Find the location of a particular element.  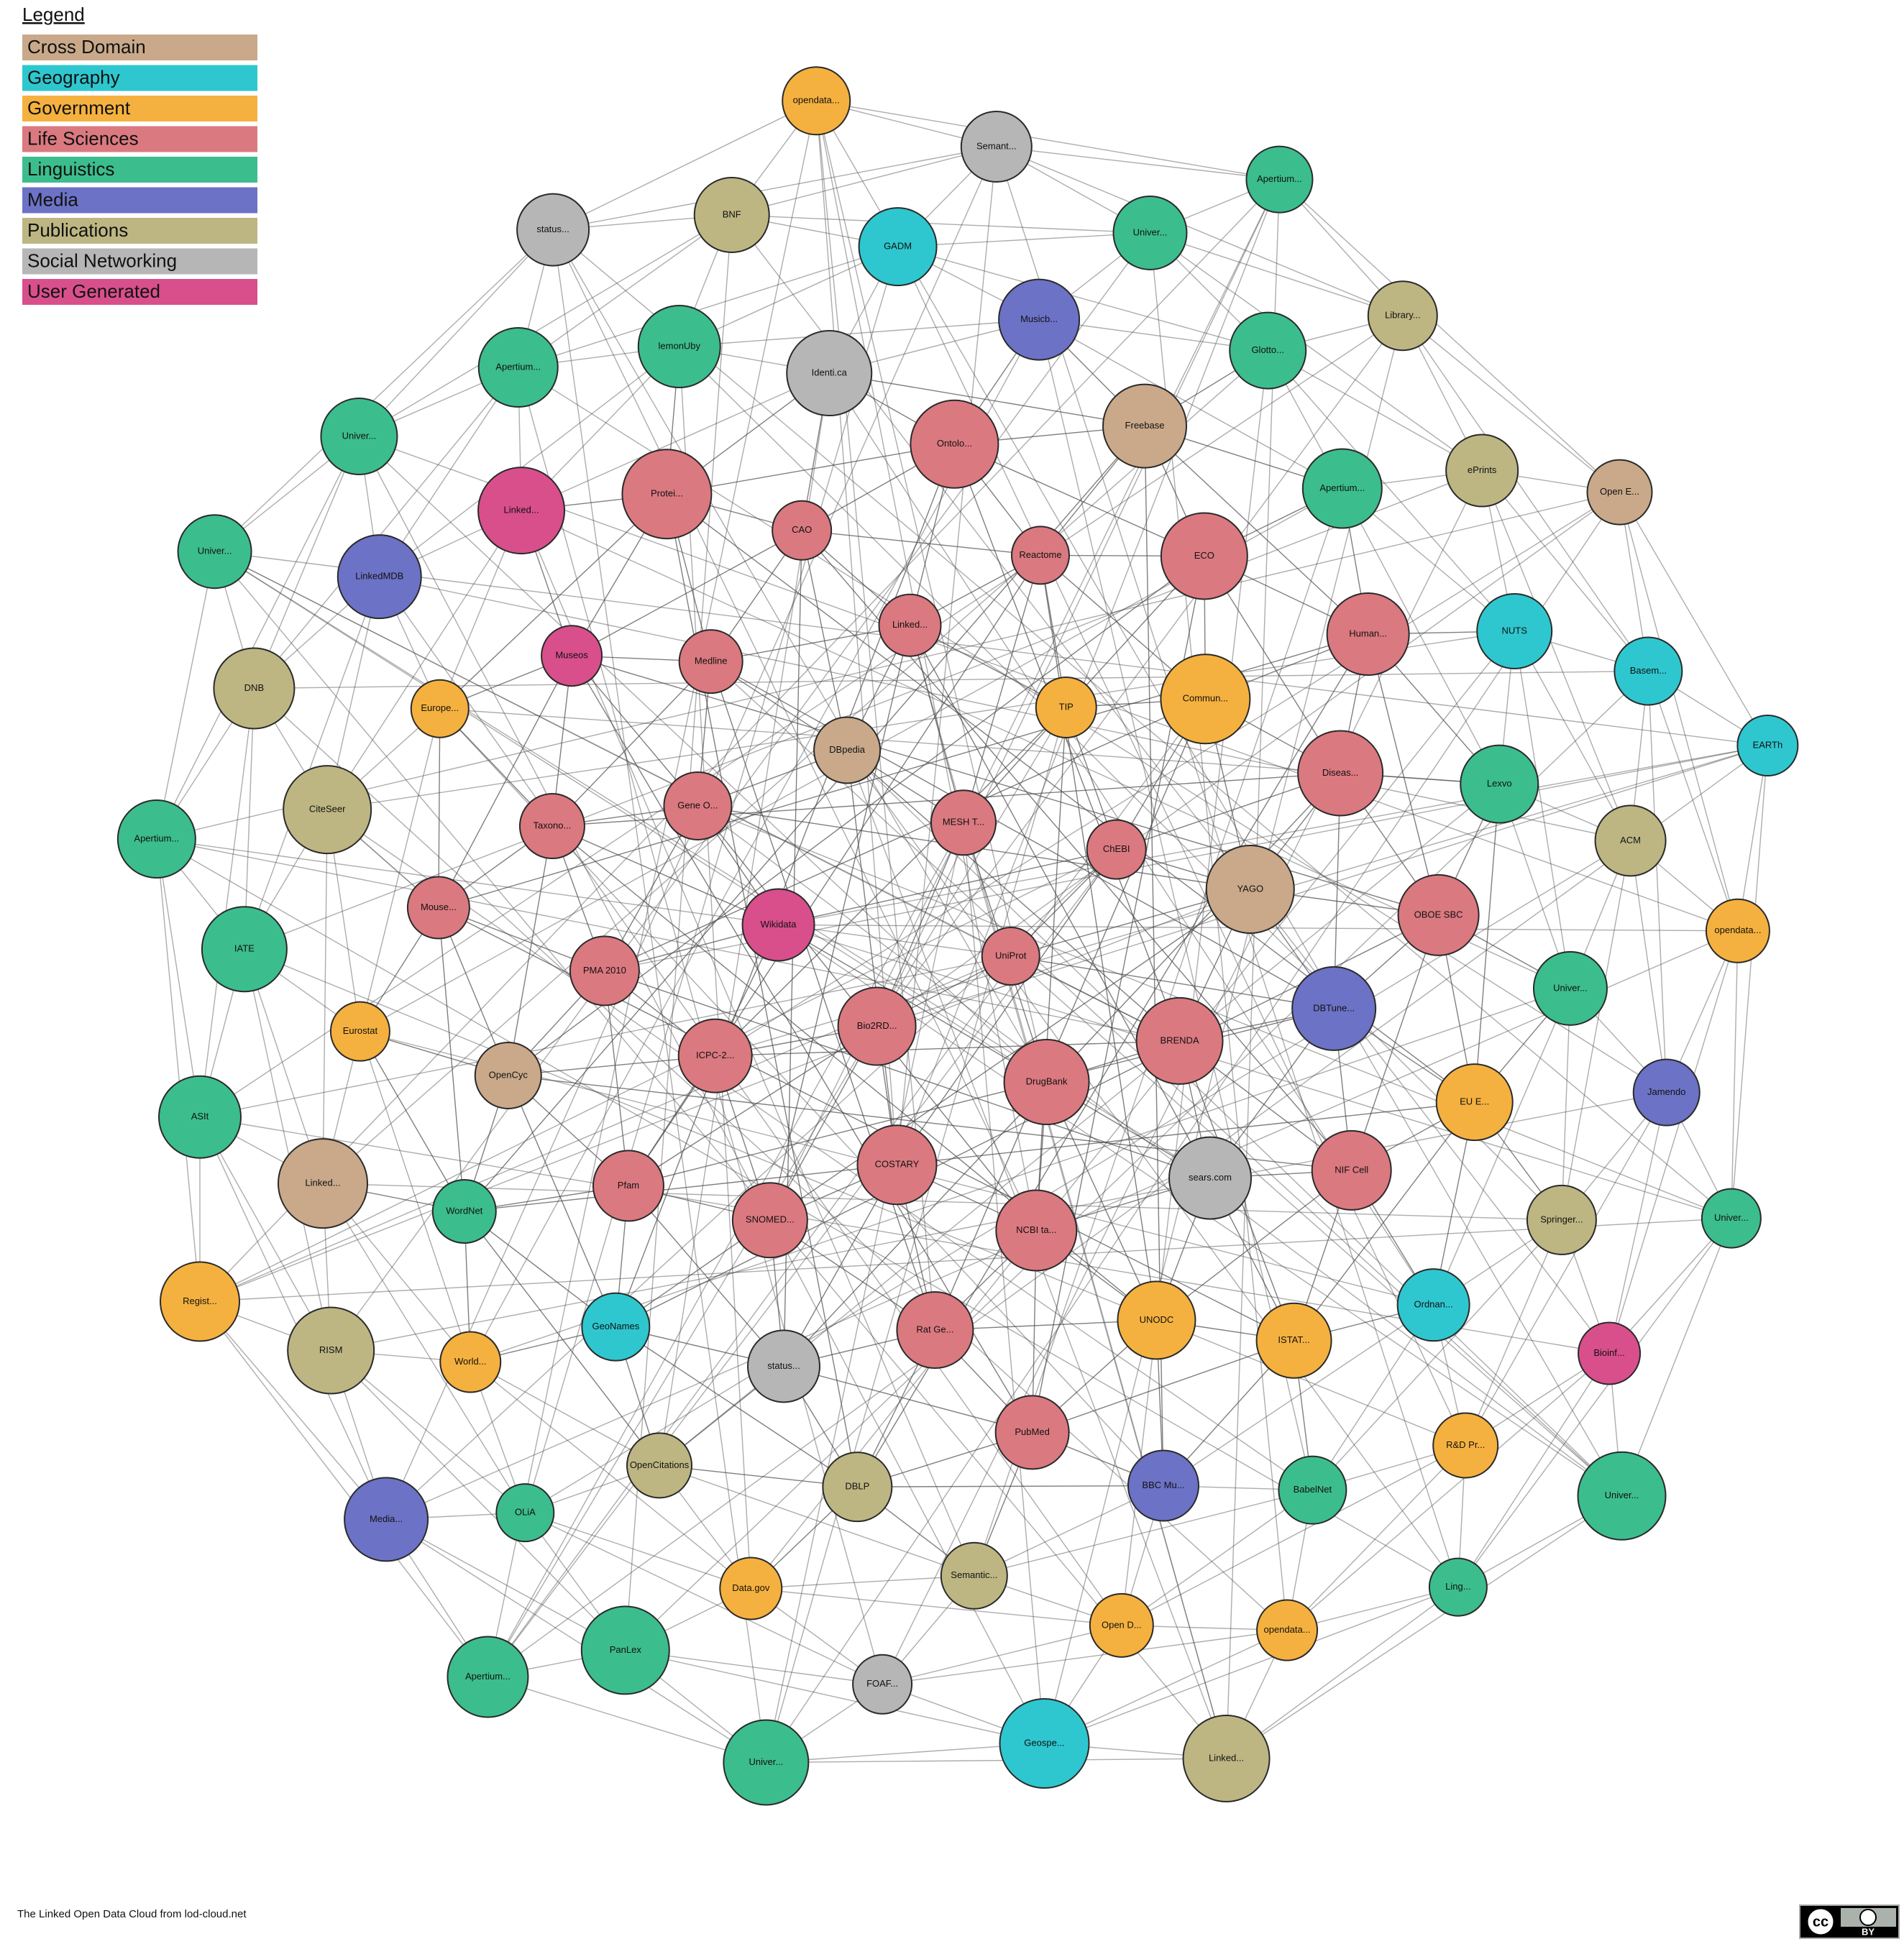

node-label: GeoNames is located at coordinates (615, 1326).